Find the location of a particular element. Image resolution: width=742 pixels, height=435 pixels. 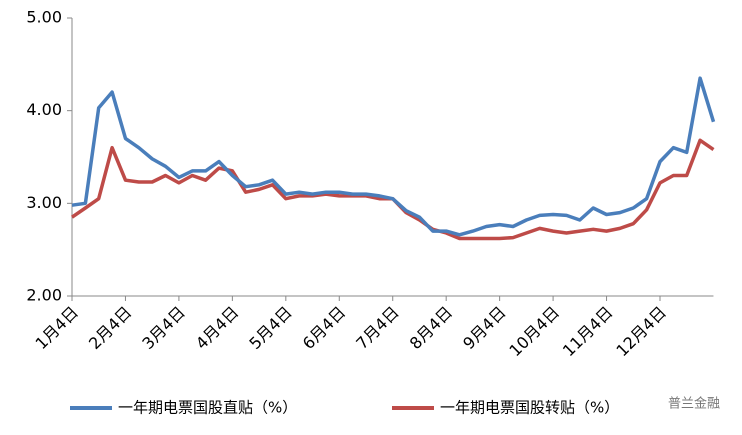

x-tick-label: 7月4日 is located at coordinates (377, 328).